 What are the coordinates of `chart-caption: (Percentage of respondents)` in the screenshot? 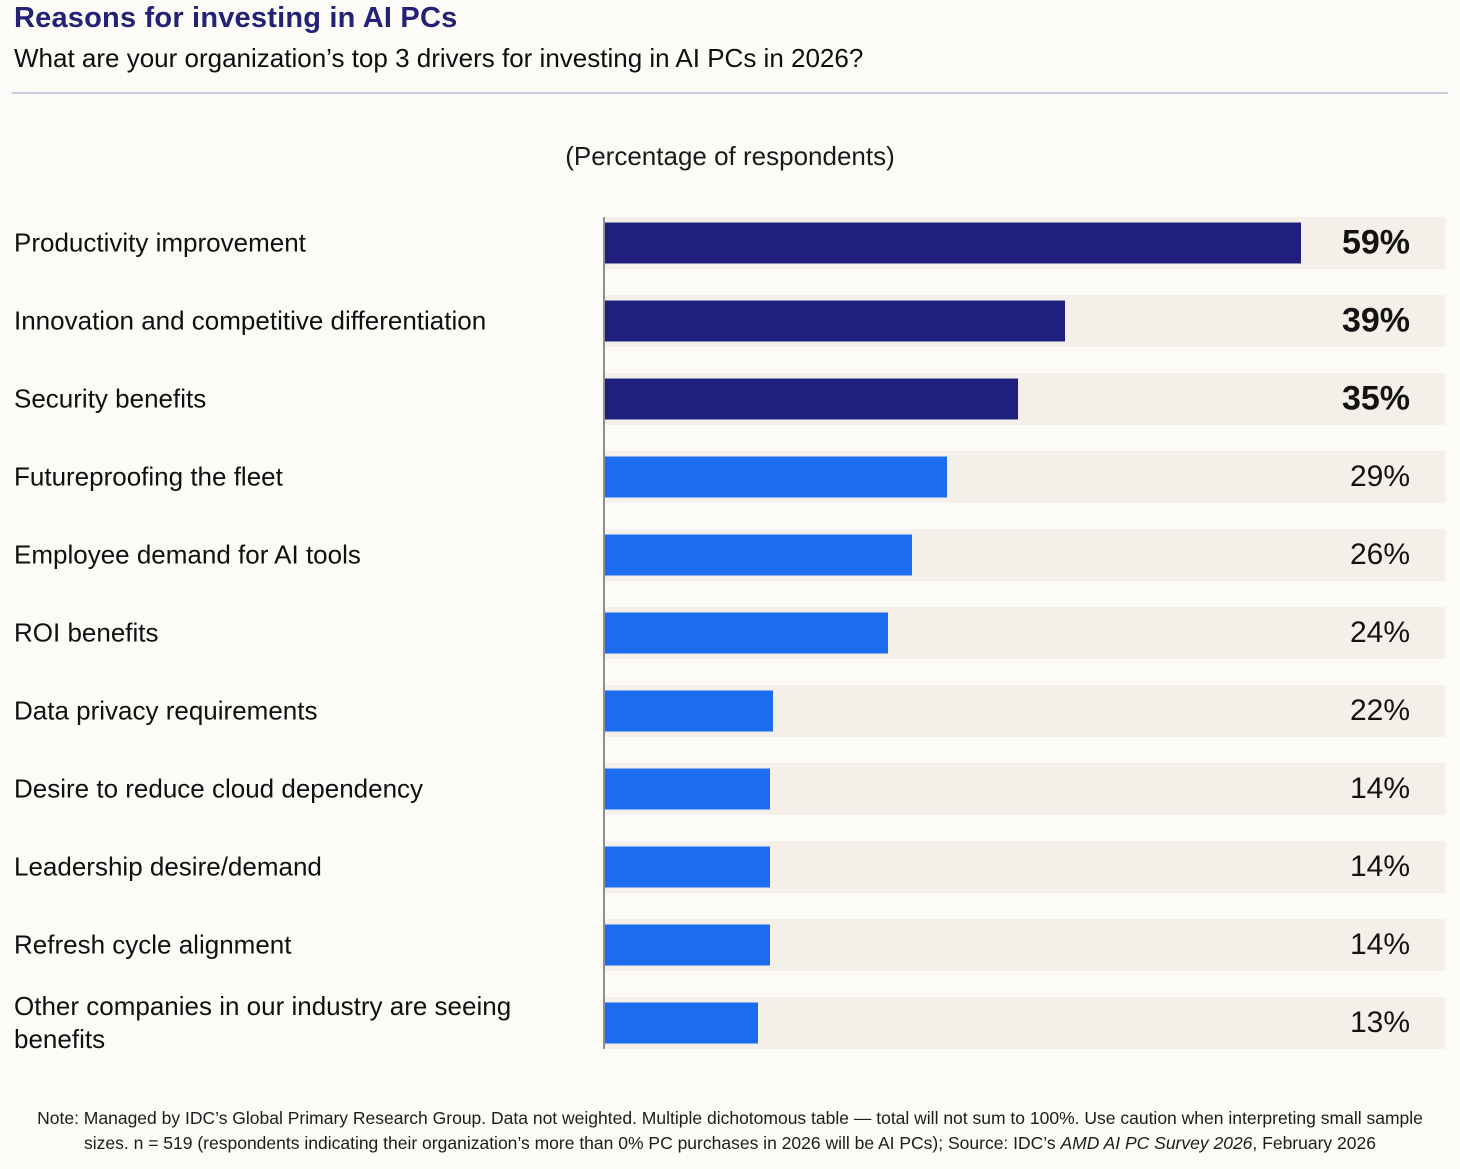 It's located at (730, 156).